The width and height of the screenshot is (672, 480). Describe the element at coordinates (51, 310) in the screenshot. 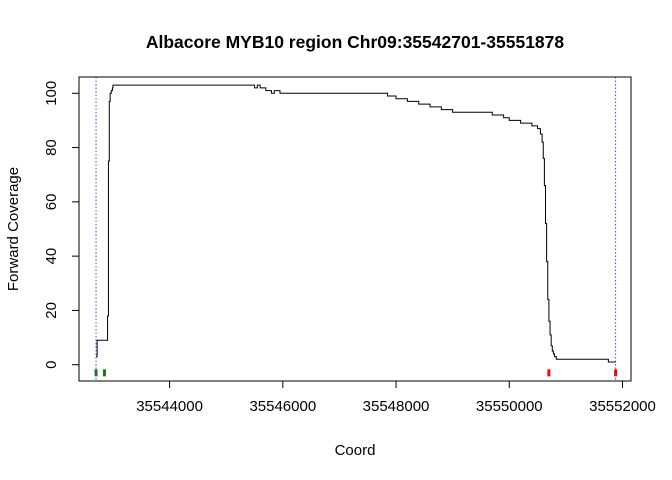

I see `y-tick-label: 20` at that location.